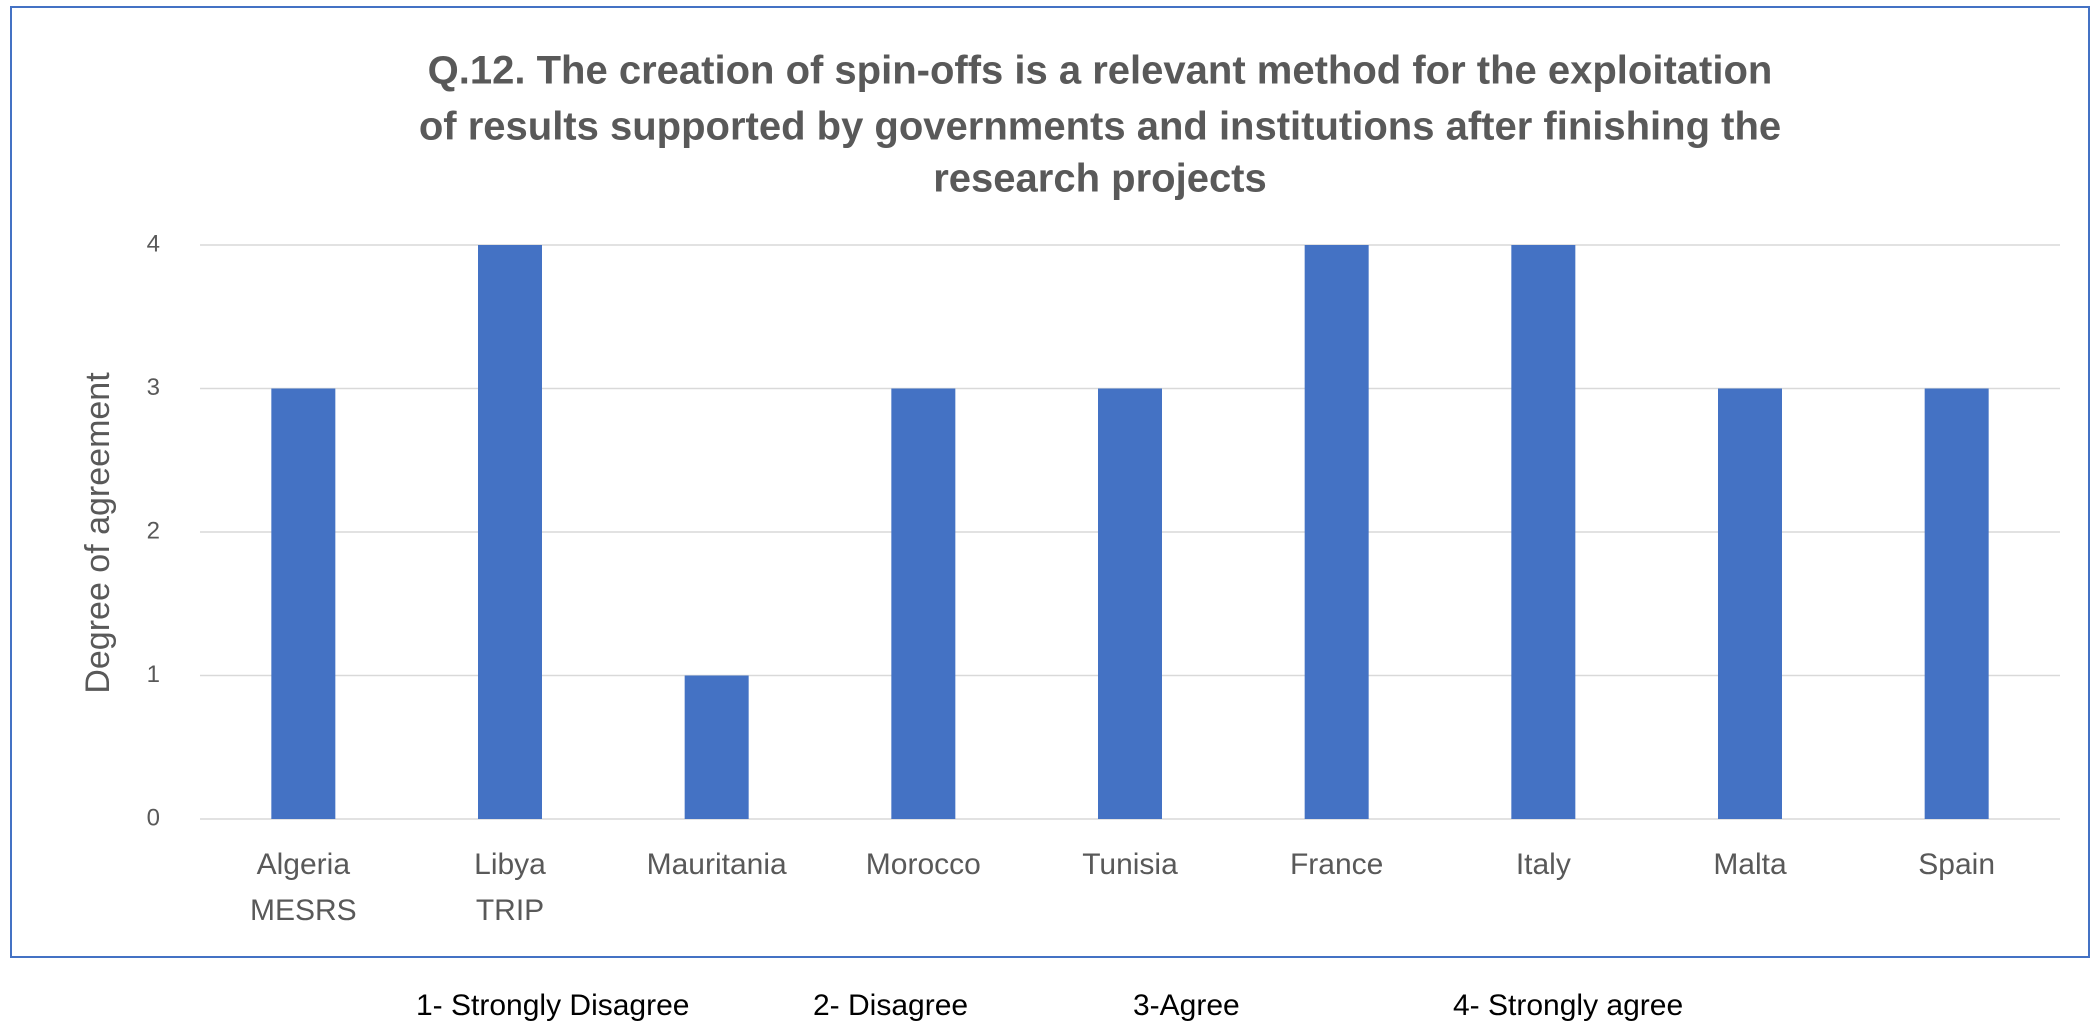  What do you see at coordinates (1336, 864) in the screenshot?
I see `x-tick-label: France` at bounding box center [1336, 864].